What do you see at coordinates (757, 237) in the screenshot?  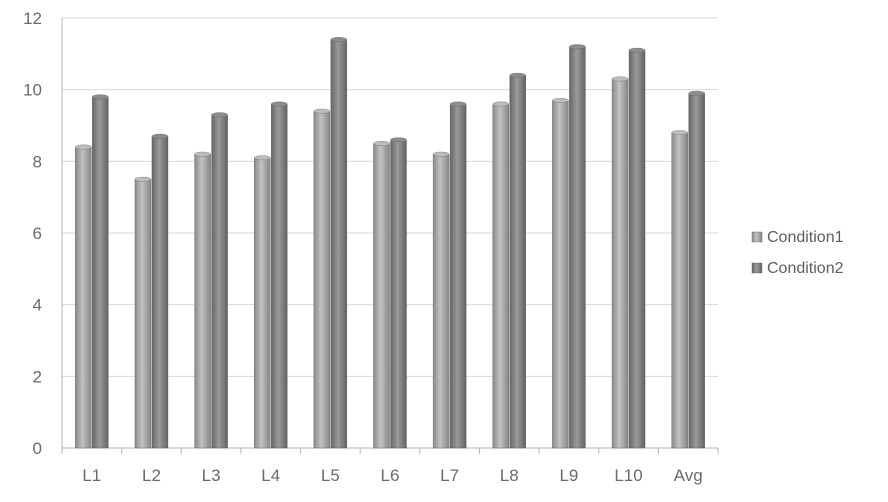 I see `legend-swatch-condition1` at bounding box center [757, 237].